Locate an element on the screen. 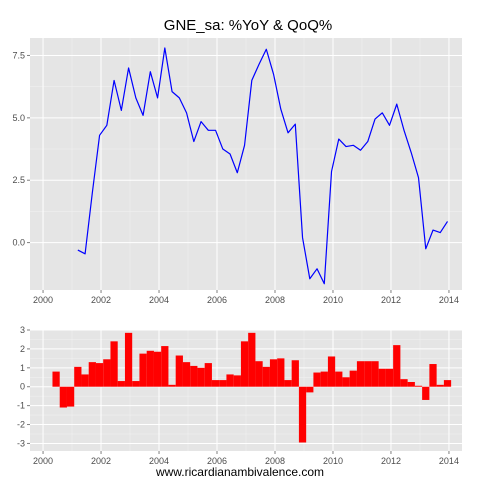 Image resolution: width=480 pixels, height=480 pixels. yoy-y-axis: 0.0 2.5 5.0 7.5 is located at coordinates (21, 149).